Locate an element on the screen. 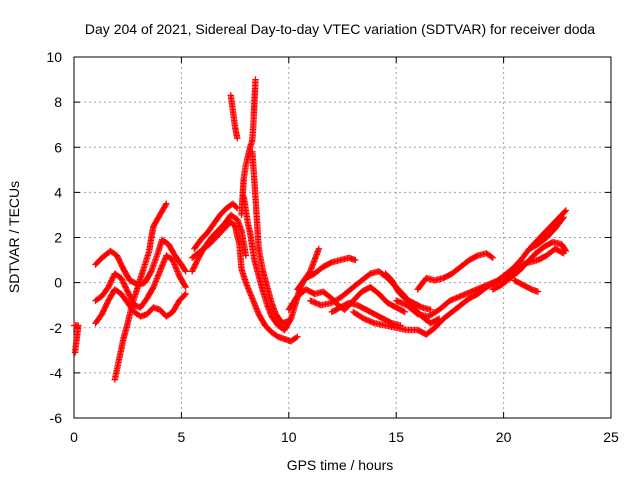  series-s20 is located at coordinates (526, 286).